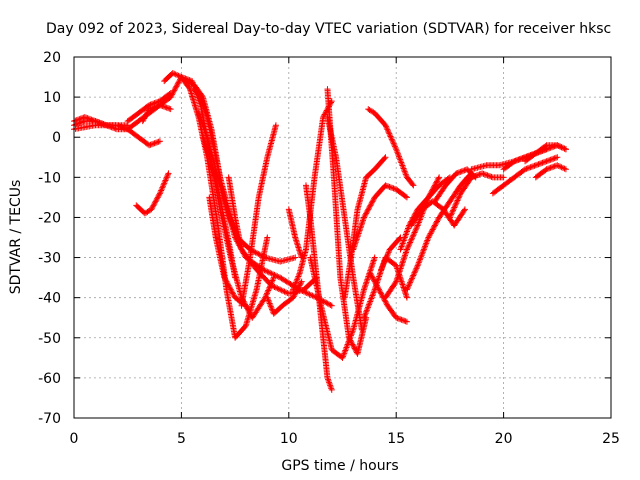  I want to click on y-axis-label: SDTVAR / TECUs, so click(16, 237).